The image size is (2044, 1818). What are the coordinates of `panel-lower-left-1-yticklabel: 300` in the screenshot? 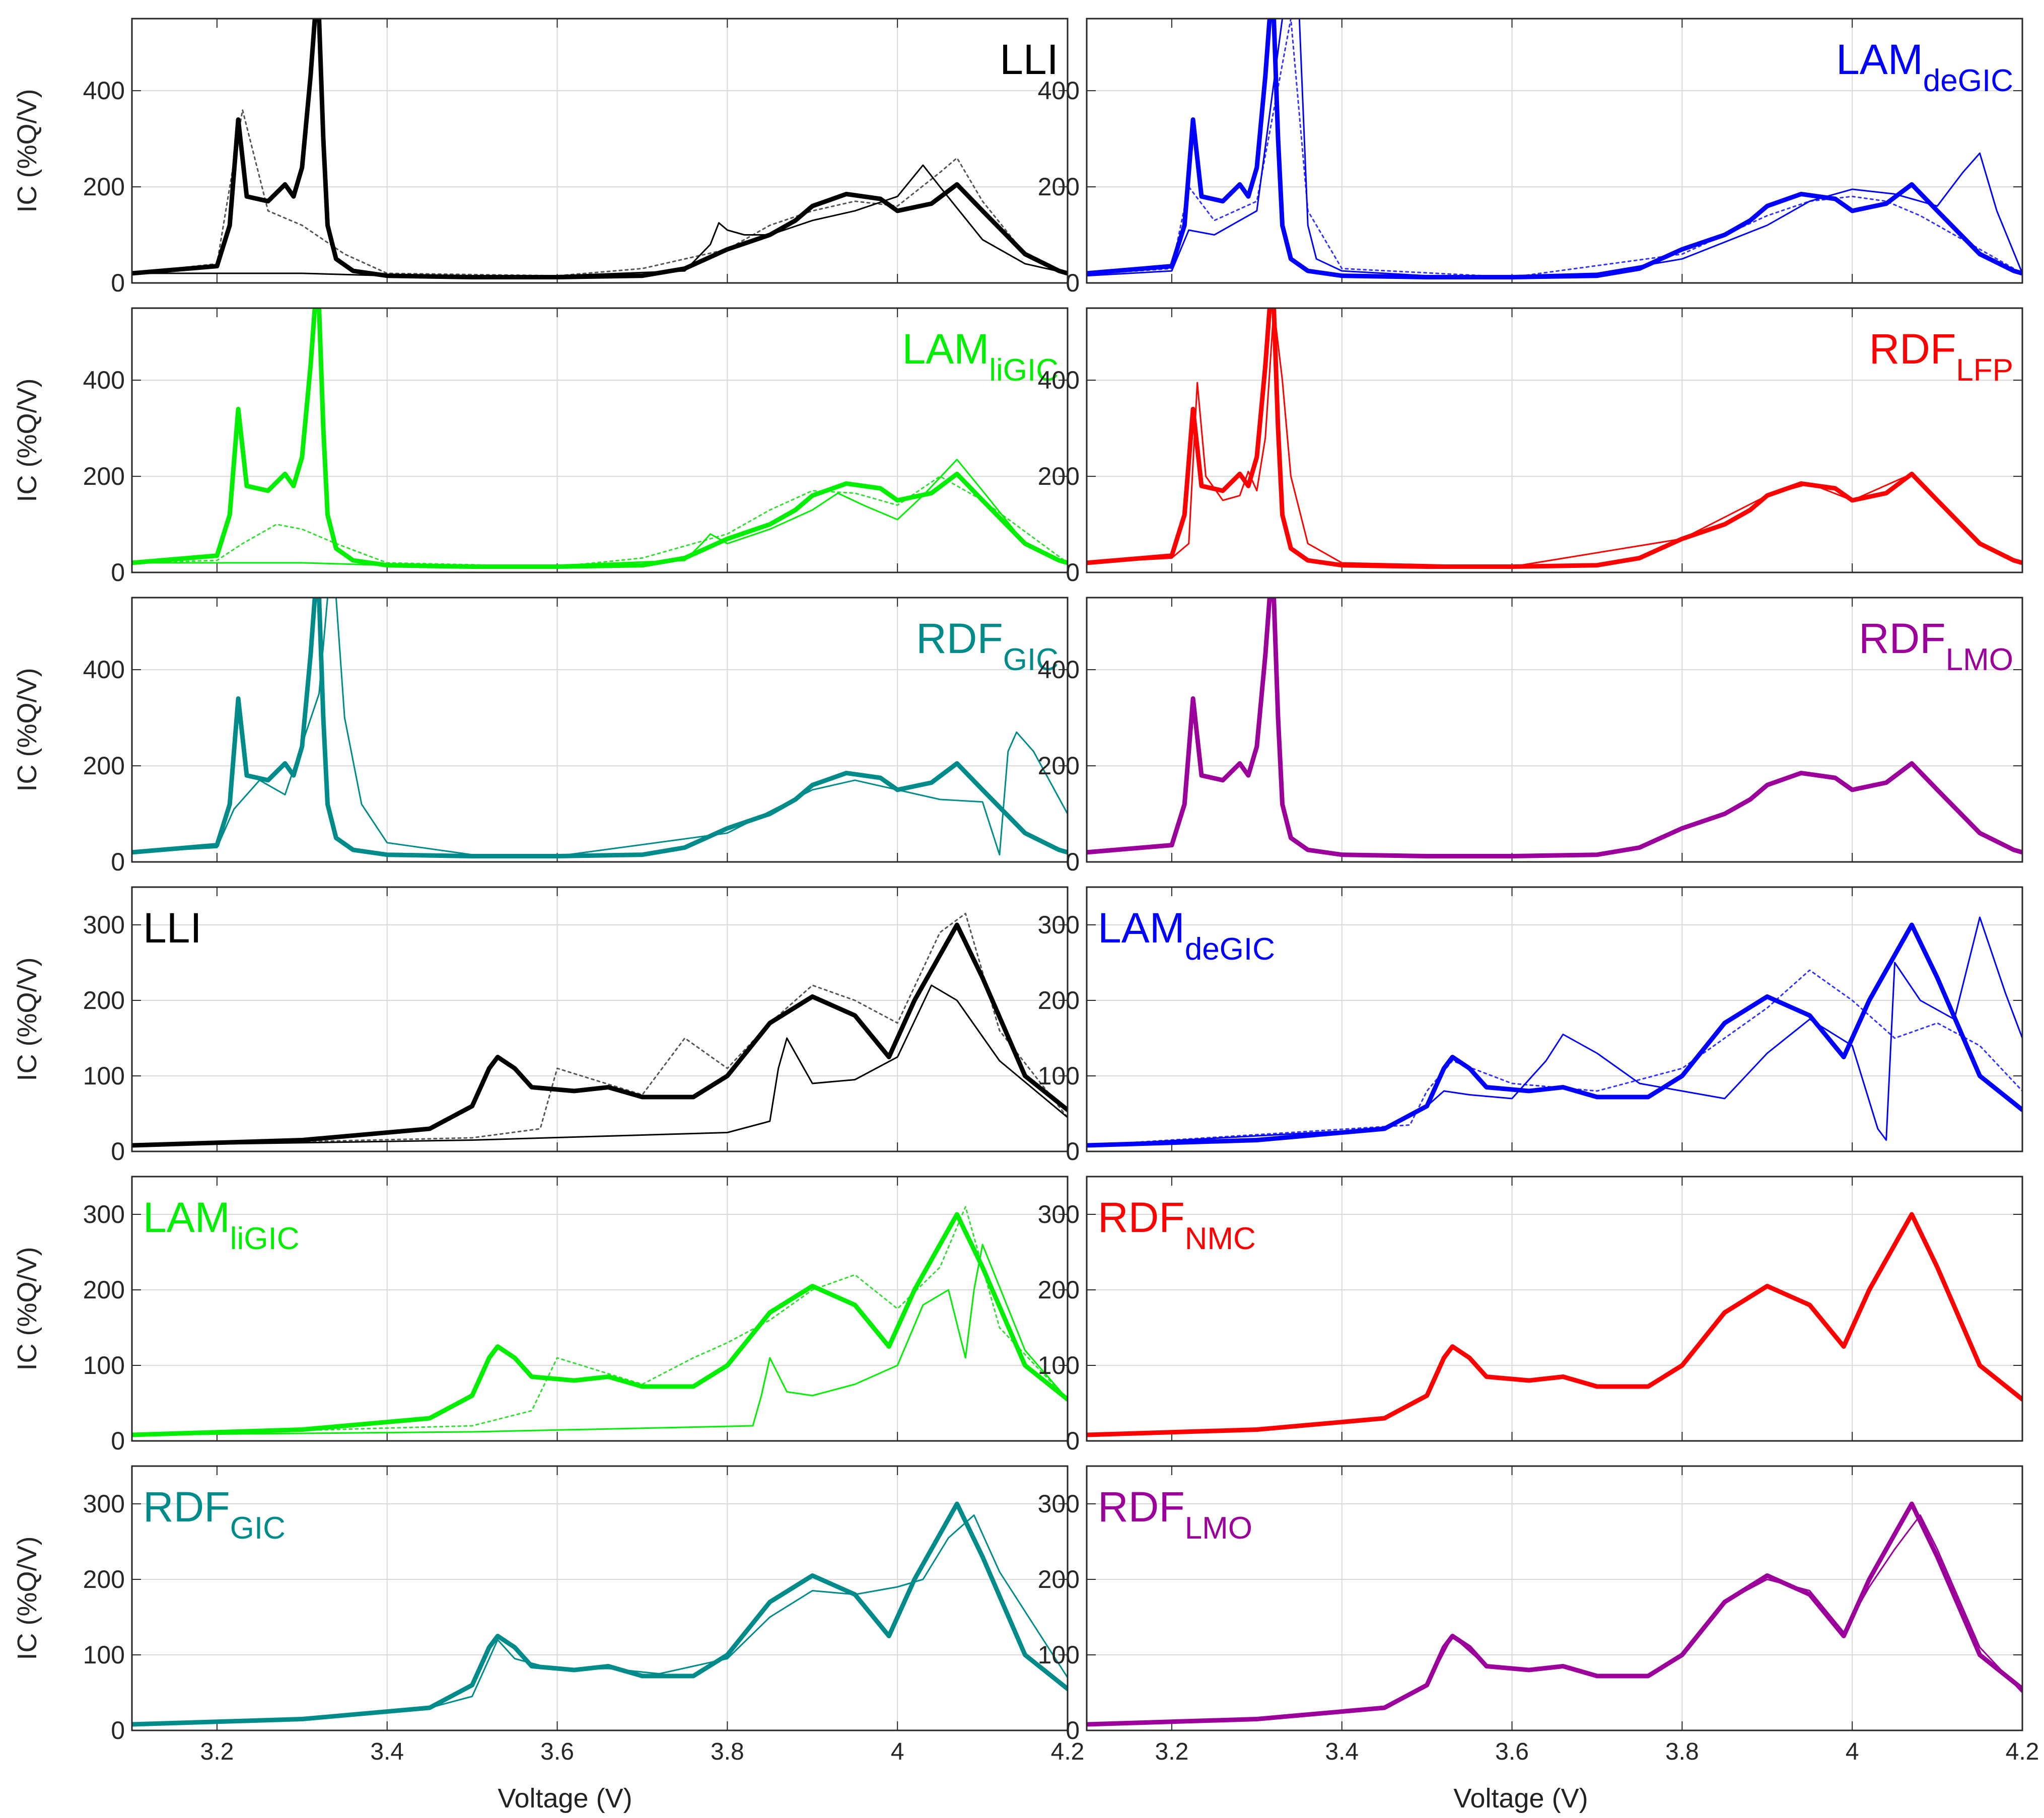 It's located at (104, 925).